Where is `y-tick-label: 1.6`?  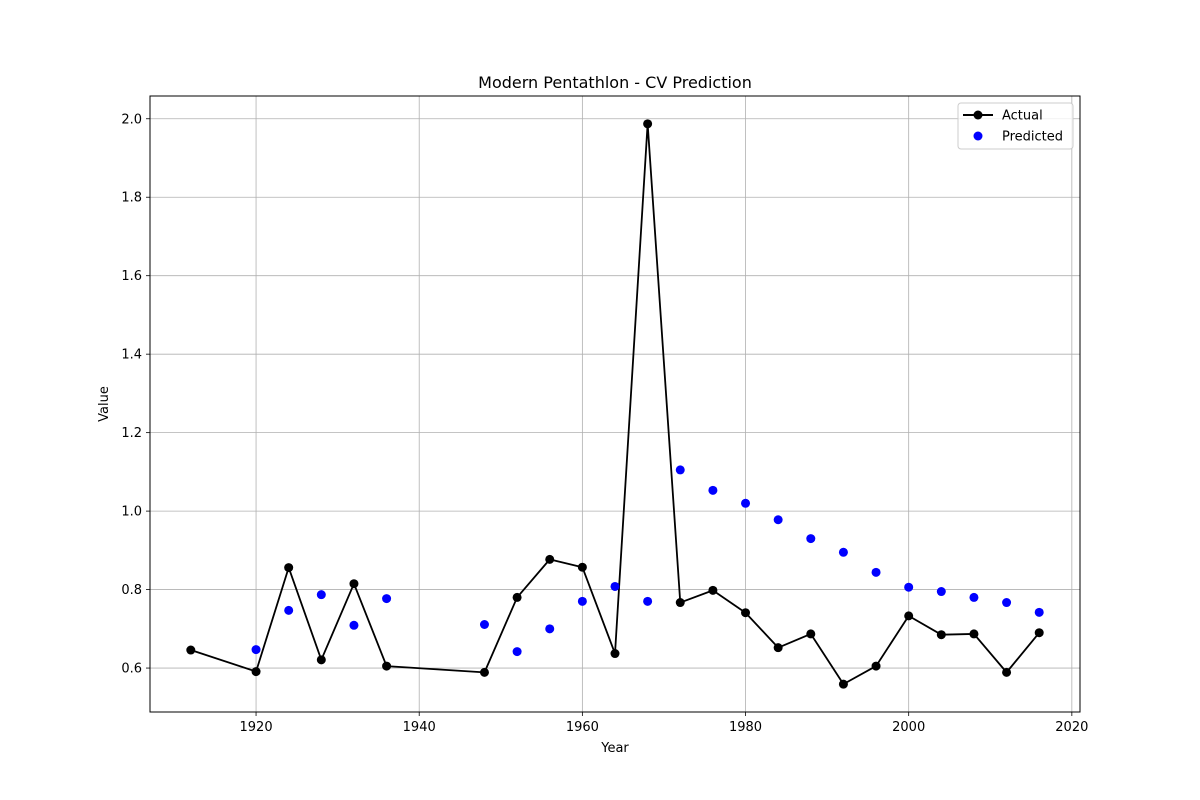
y-tick-label: 1.6 is located at coordinates (131, 276).